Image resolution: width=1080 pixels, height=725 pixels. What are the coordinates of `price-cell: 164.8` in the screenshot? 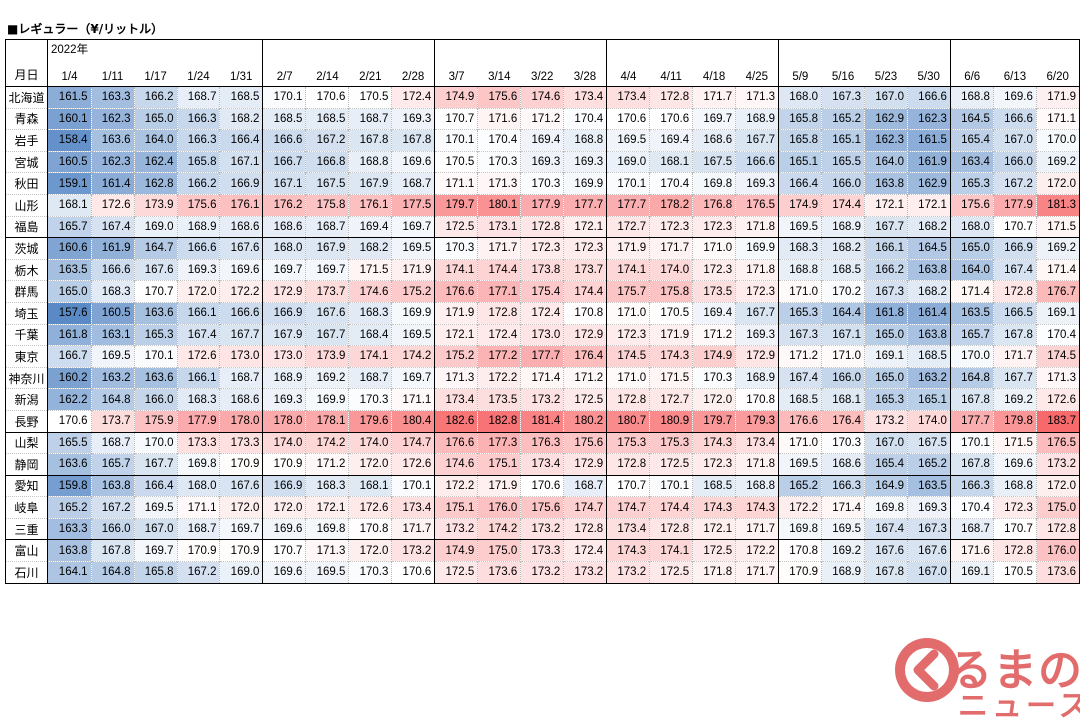 It's located at (112, 399).